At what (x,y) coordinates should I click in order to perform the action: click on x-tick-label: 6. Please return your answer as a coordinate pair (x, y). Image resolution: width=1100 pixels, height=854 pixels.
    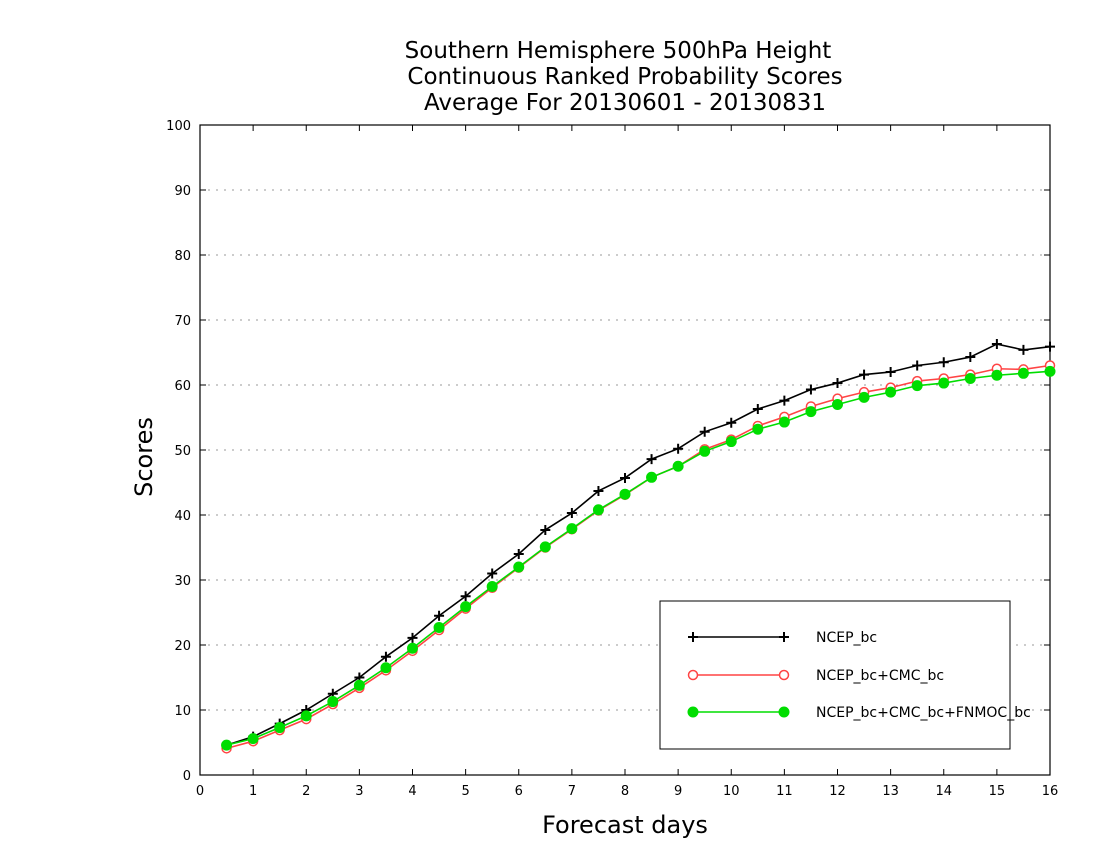
    Looking at the image, I should click on (519, 791).